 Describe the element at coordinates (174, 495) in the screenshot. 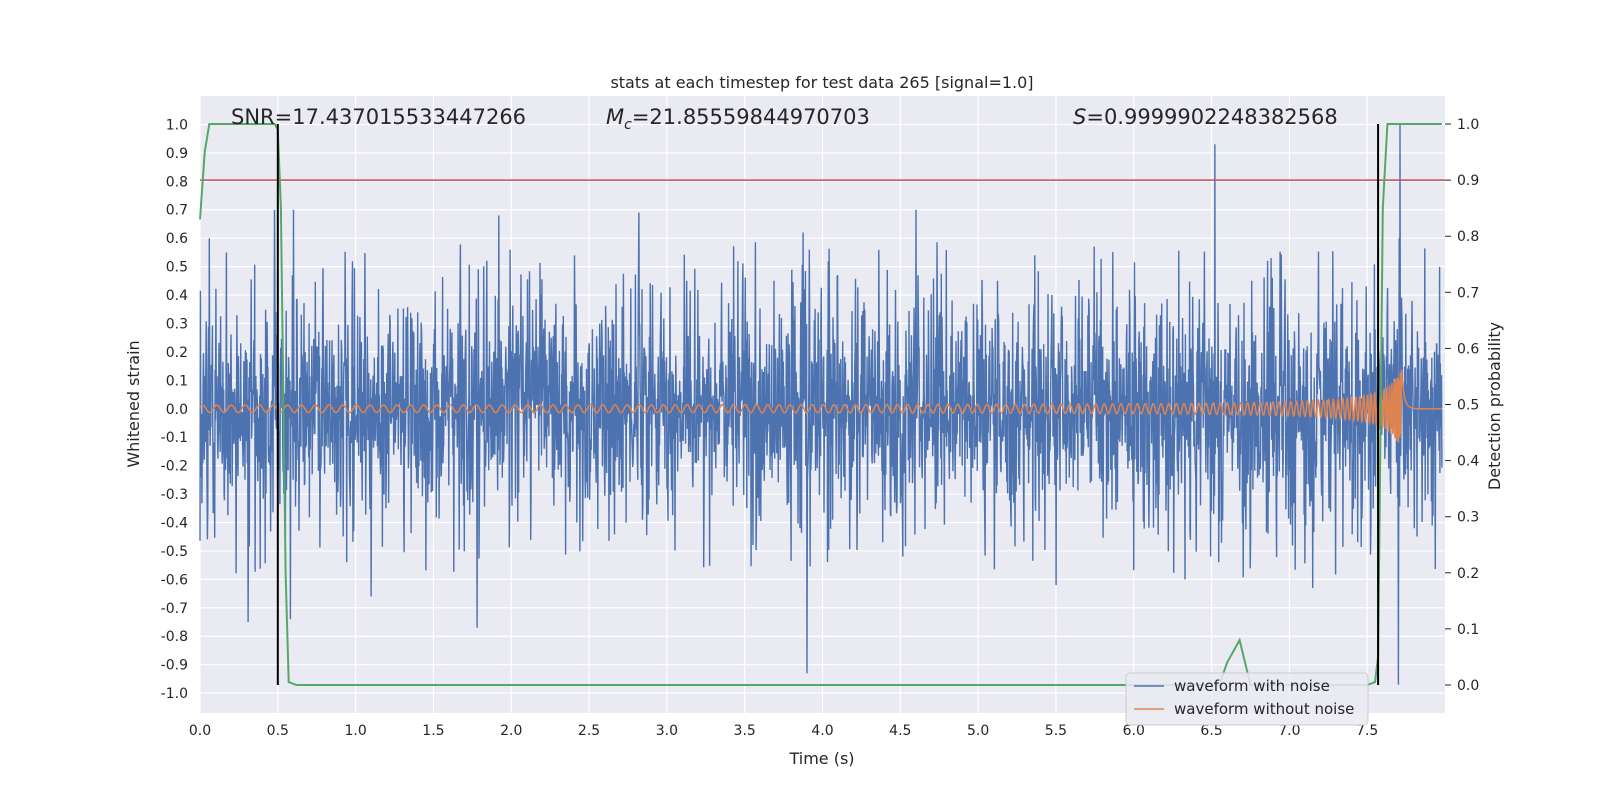

I see `y-tick-label: -0.3` at that location.